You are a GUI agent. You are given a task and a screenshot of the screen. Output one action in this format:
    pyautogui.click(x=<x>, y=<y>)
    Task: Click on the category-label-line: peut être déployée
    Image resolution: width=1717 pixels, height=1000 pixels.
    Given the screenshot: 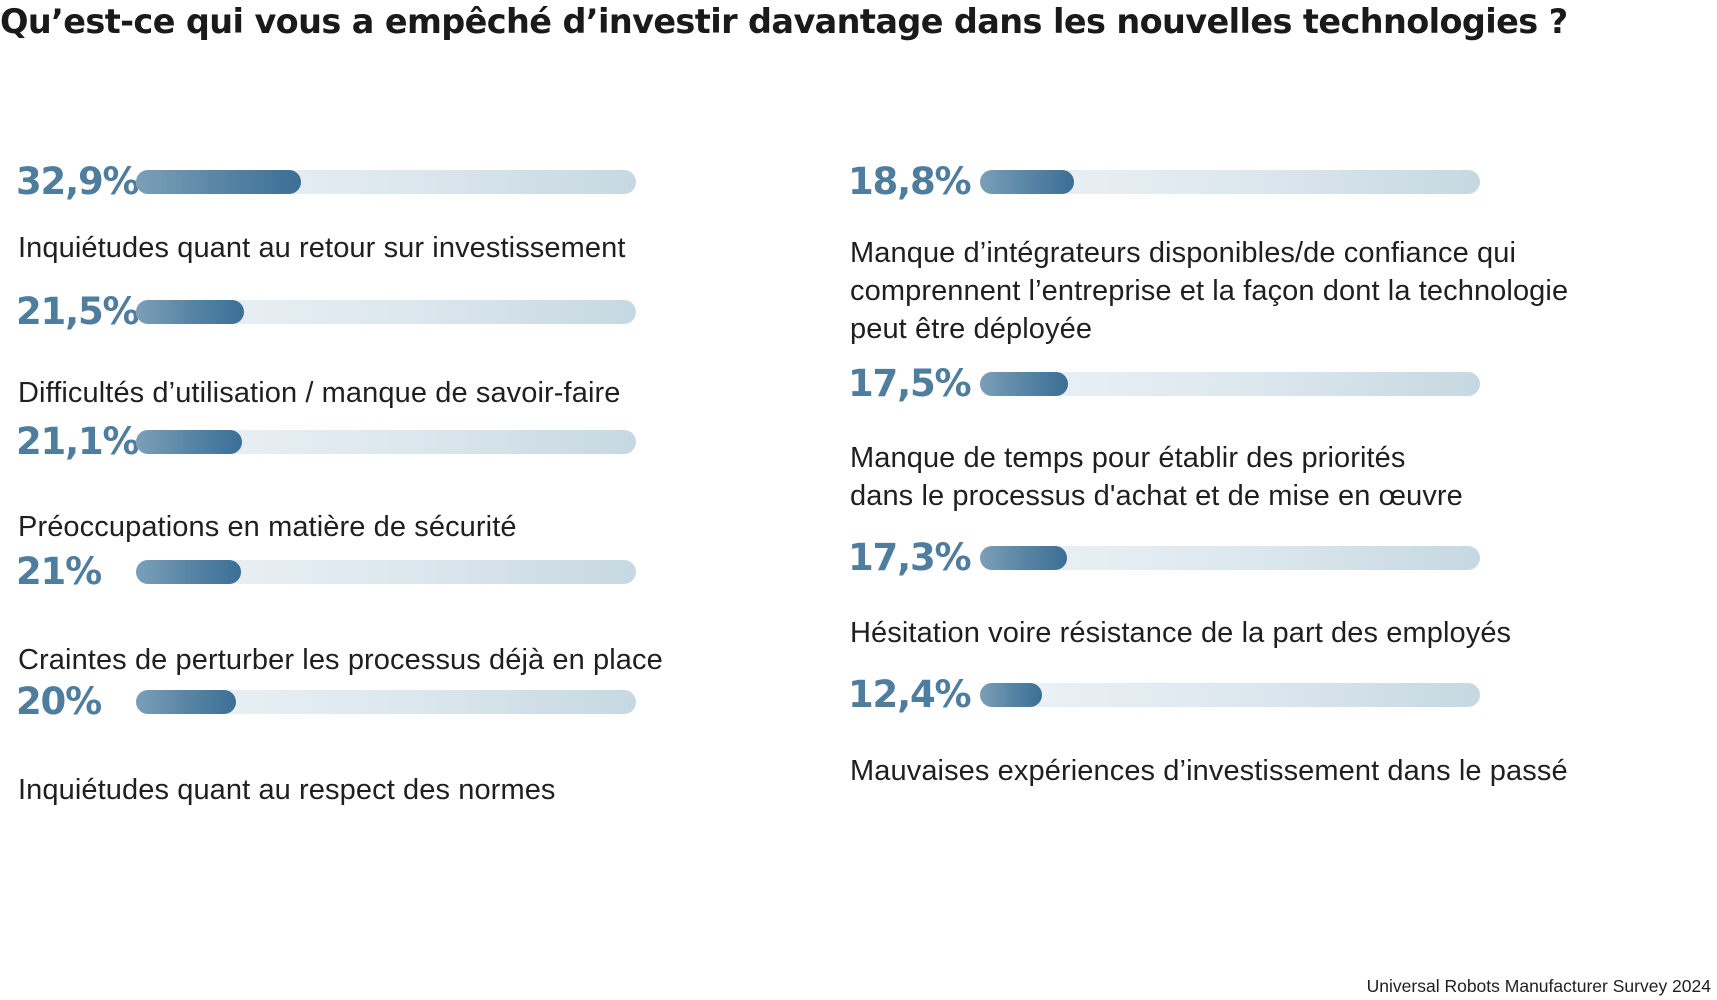 What is the action you would take?
    pyautogui.click(x=971, y=329)
    